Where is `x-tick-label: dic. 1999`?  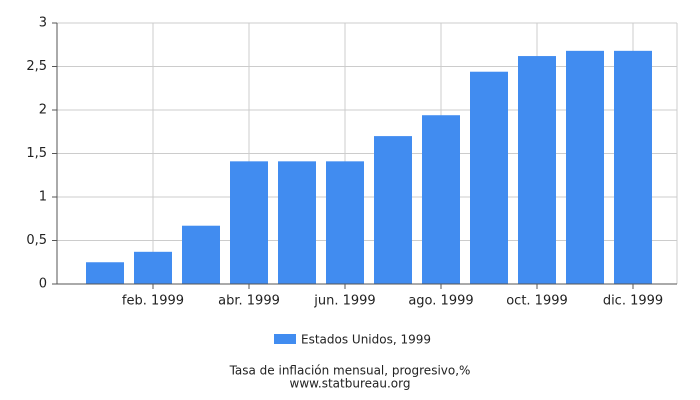 x-tick-label: dic. 1999 is located at coordinates (633, 301).